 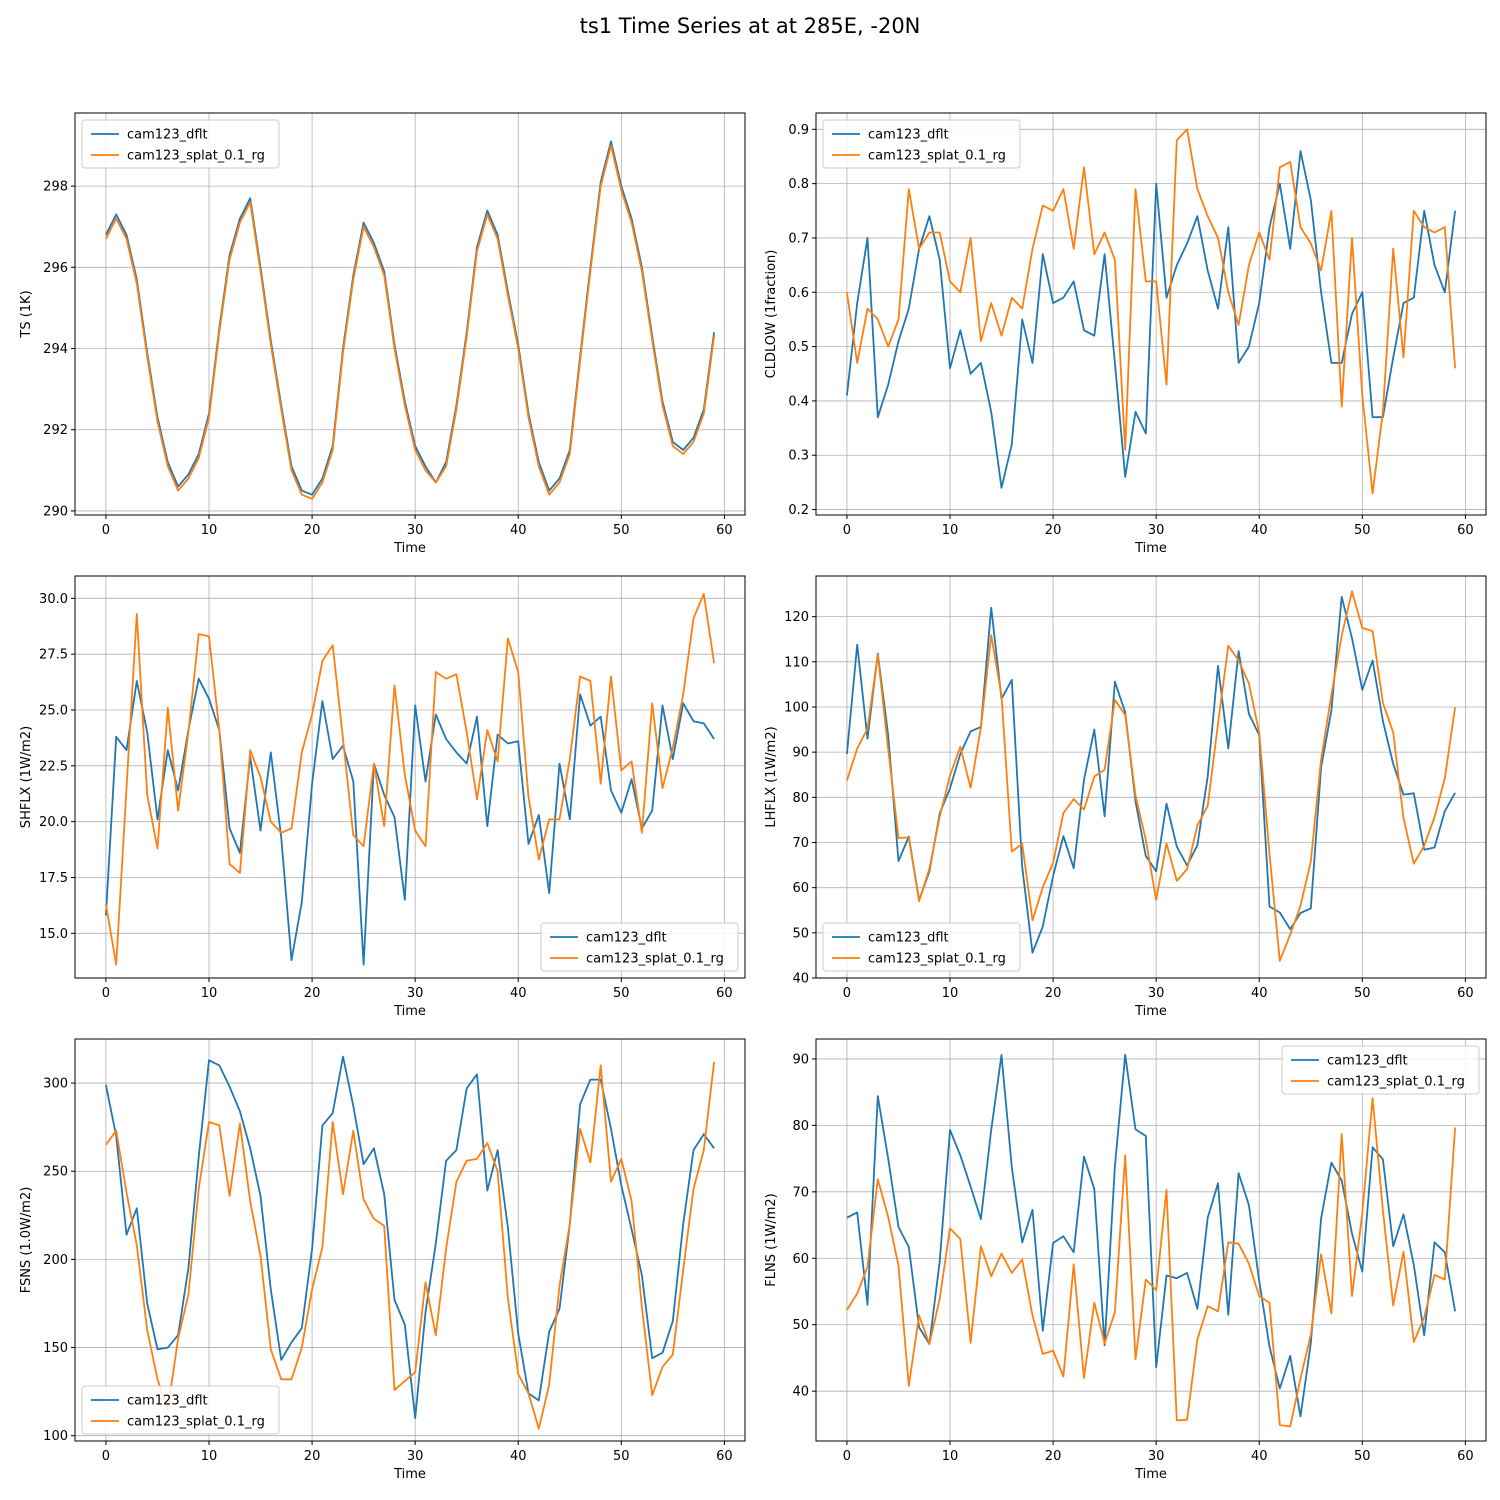 I want to click on y-tick-label: 70, so click(x=800, y=1192).